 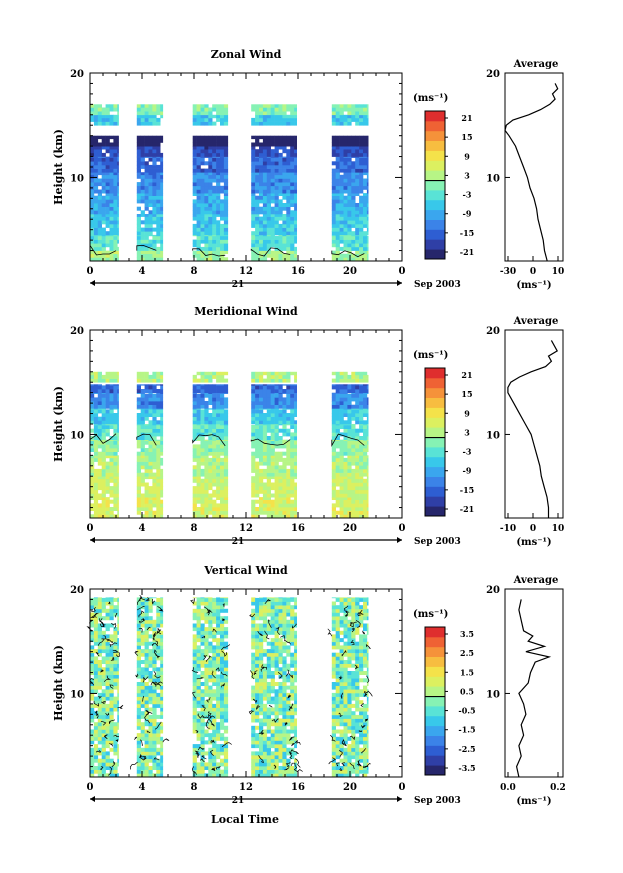 What do you see at coordinates (246, 311) in the screenshot?
I see `panel-title: Meridional Wind` at bounding box center [246, 311].